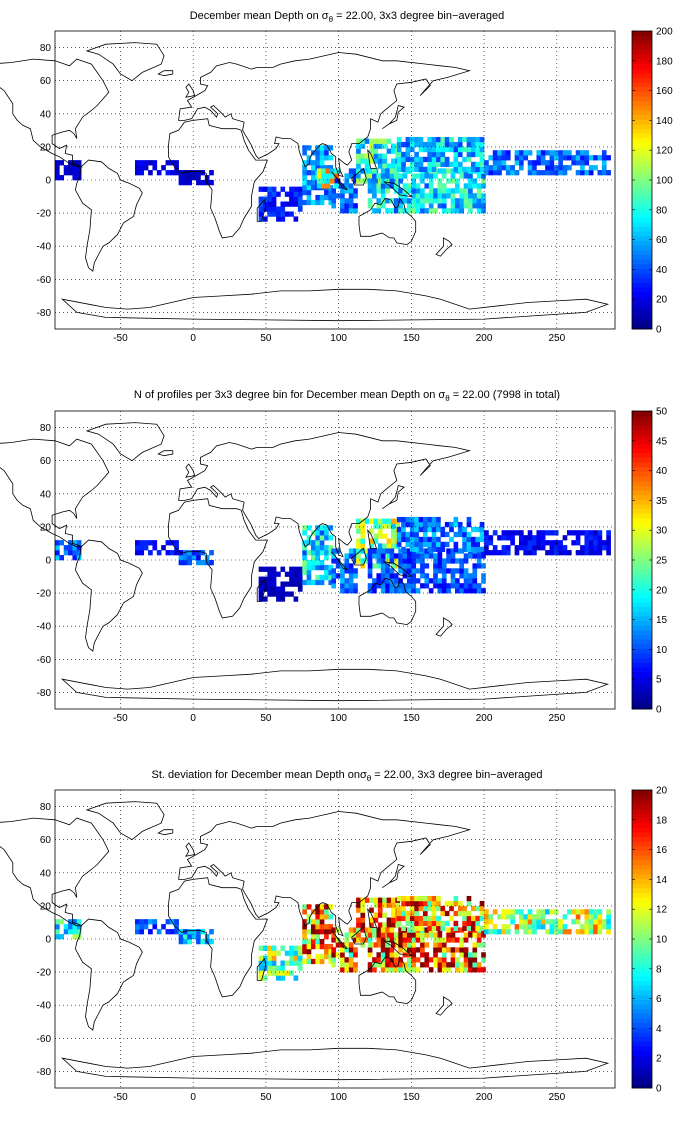 Image resolution: width=696 pixels, height=1140 pixels. Describe the element at coordinates (46, 114) in the screenshot. I see `y-tick-label: 40` at that location.